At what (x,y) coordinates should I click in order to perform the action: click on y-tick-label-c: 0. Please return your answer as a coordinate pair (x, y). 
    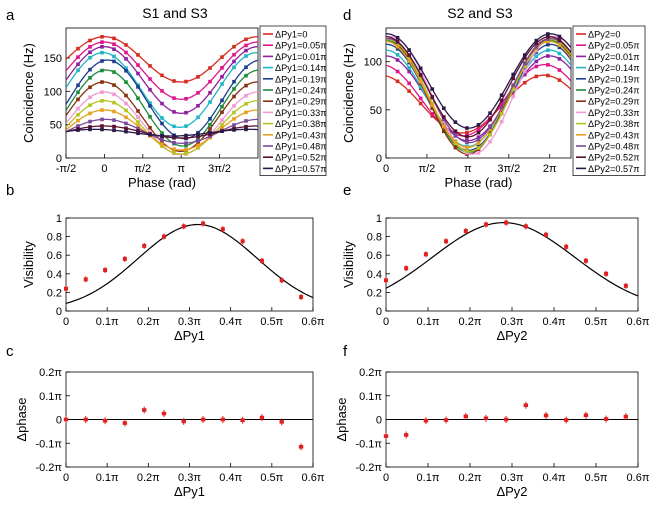
    Looking at the image, I should click on (59, 421).